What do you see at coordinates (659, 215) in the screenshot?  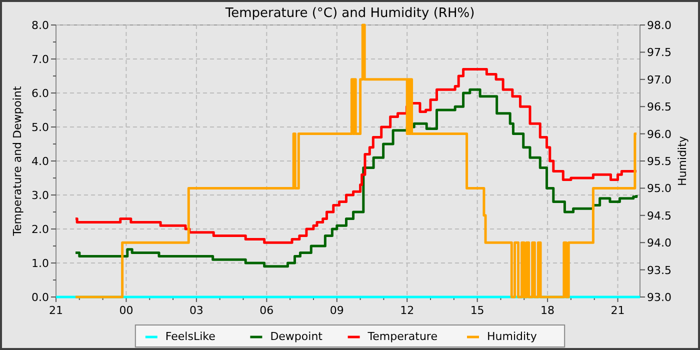 I see `y2-tick-label: 94.5` at bounding box center [659, 215].